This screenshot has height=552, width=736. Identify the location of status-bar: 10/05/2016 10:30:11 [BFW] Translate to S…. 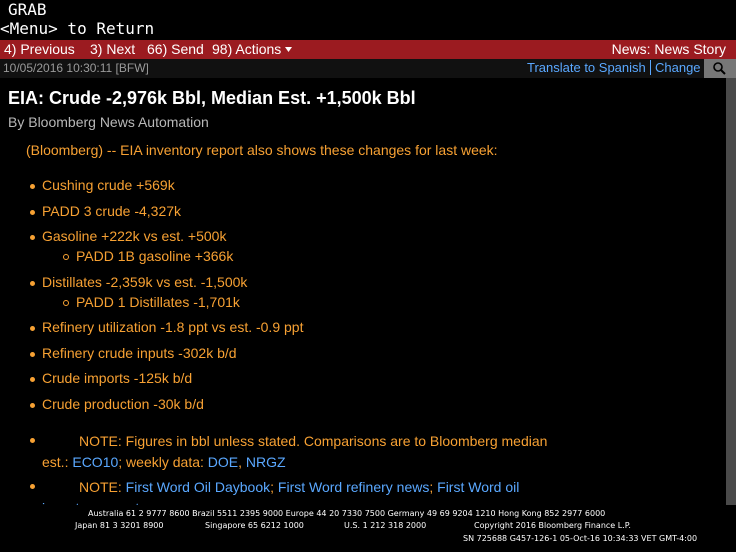
(368, 68).